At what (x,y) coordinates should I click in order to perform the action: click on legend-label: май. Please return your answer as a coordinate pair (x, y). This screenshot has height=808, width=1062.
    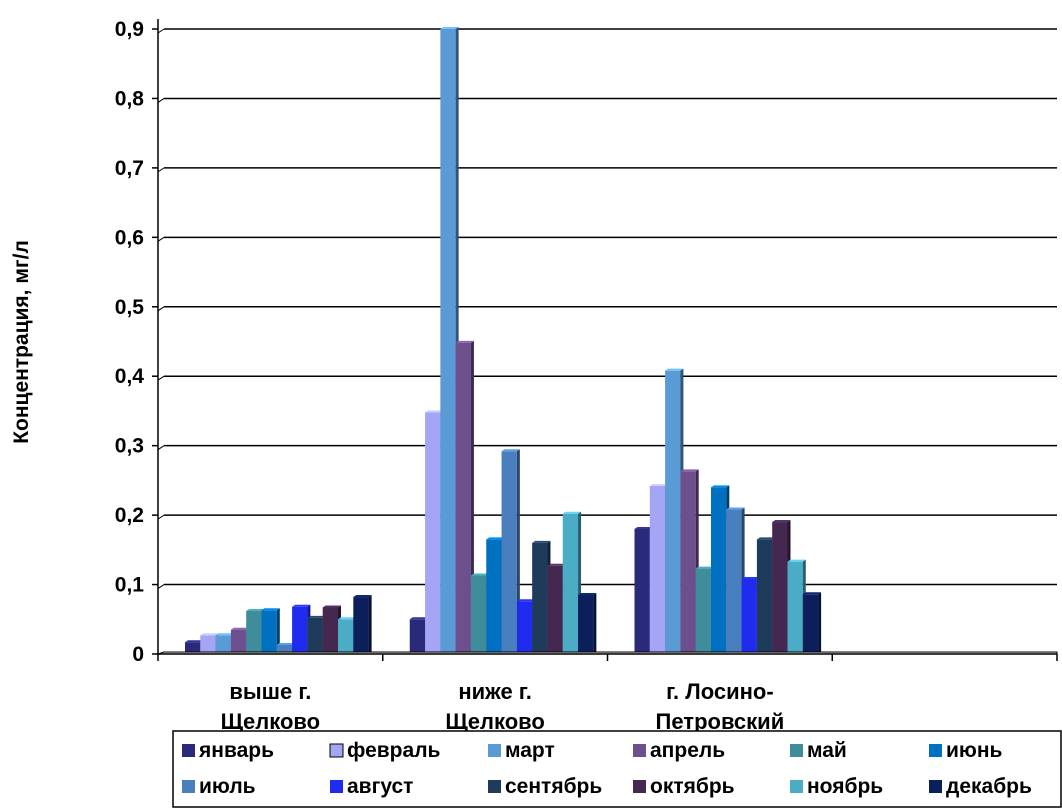
    Looking at the image, I should click on (827, 750).